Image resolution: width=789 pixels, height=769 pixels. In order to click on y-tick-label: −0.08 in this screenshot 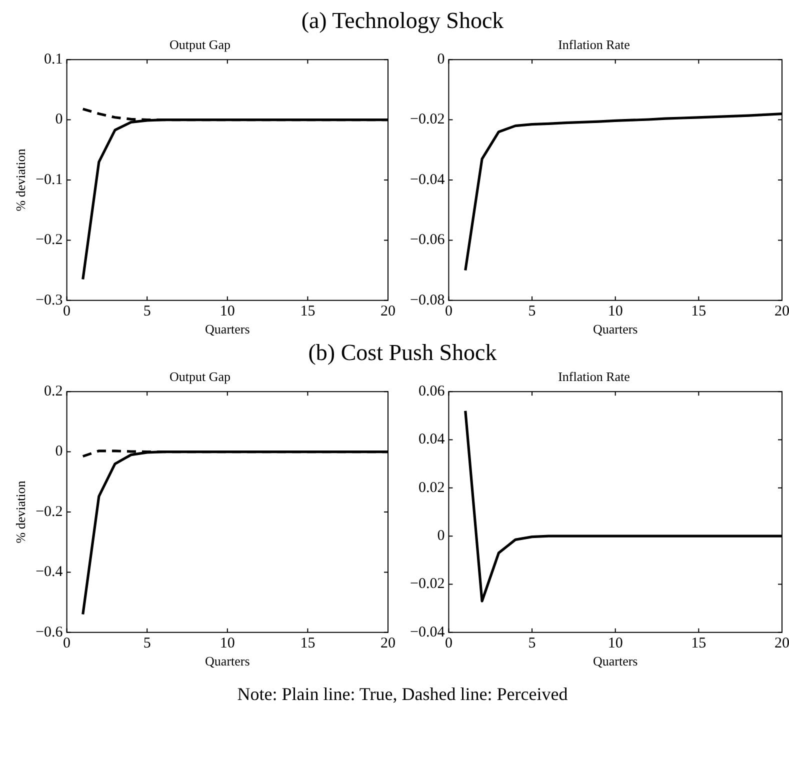, I will do `click(427, 300)`.